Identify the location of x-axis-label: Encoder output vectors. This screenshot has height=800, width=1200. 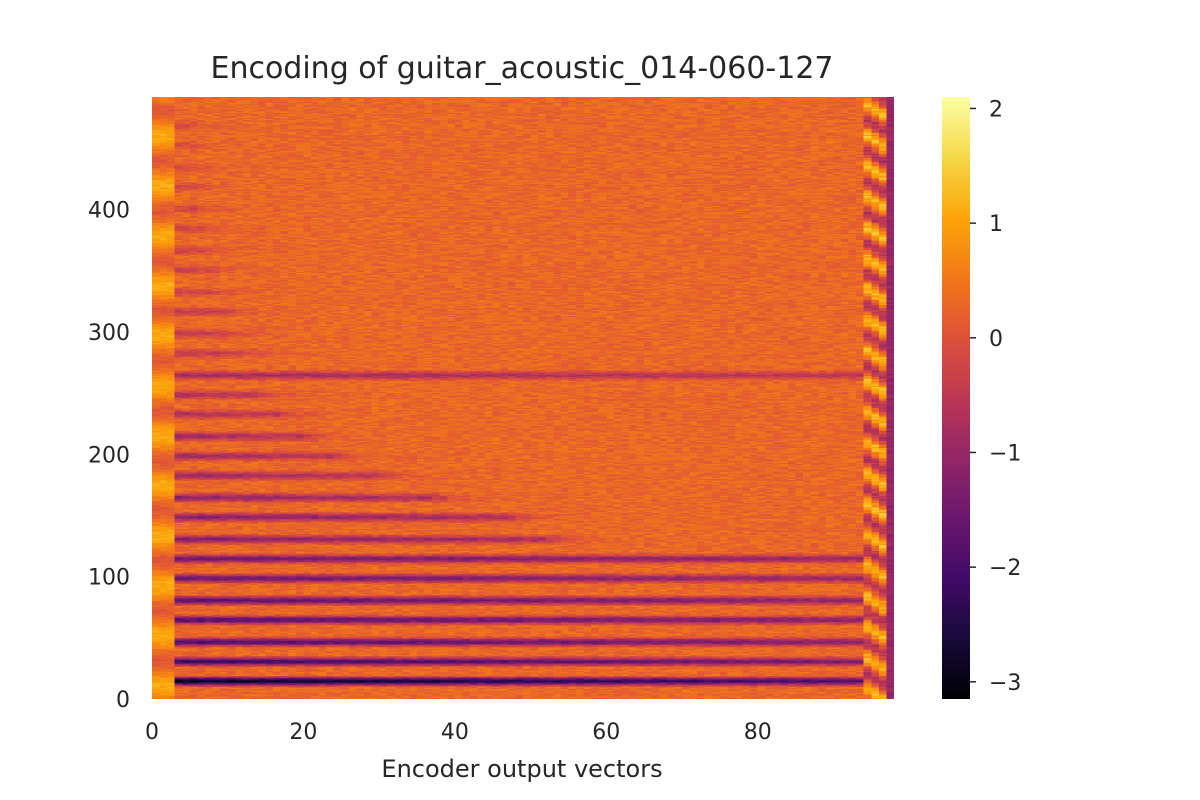
(521, 769).